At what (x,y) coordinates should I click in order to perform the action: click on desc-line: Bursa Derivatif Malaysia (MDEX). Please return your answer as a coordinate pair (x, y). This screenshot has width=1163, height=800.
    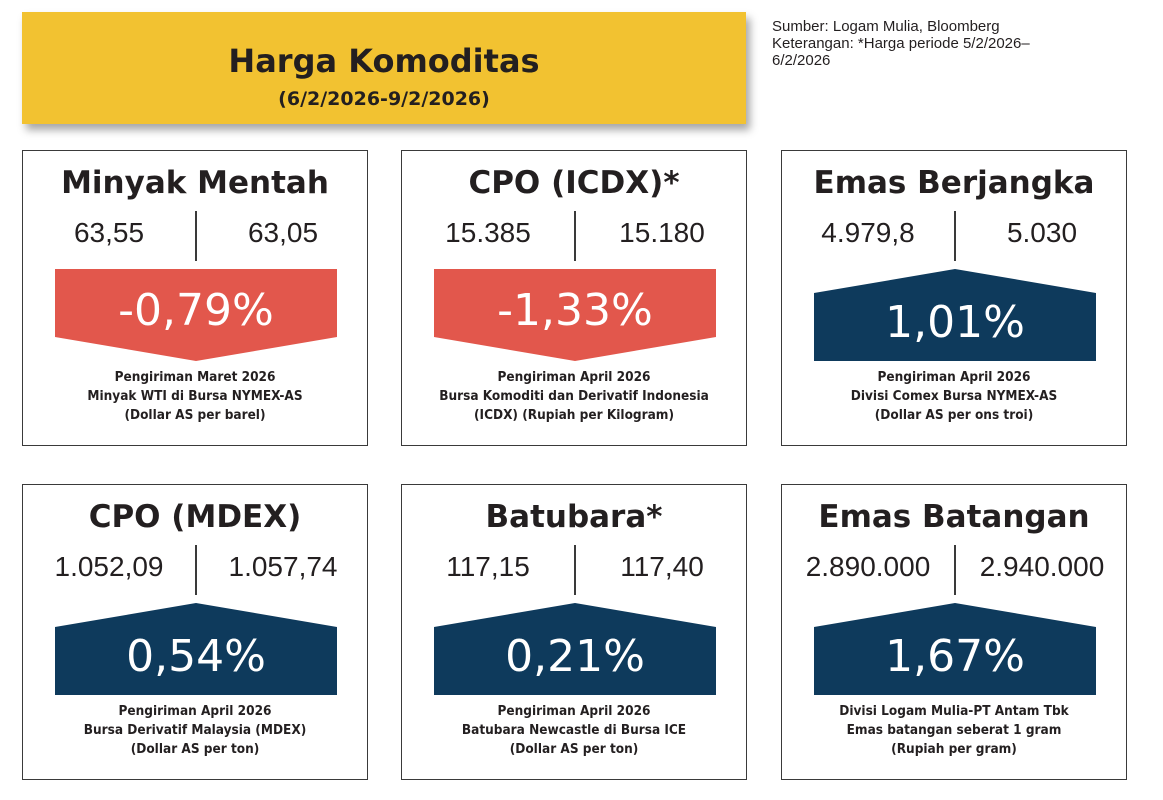
    Looking at the image, I should click on (195, 730).